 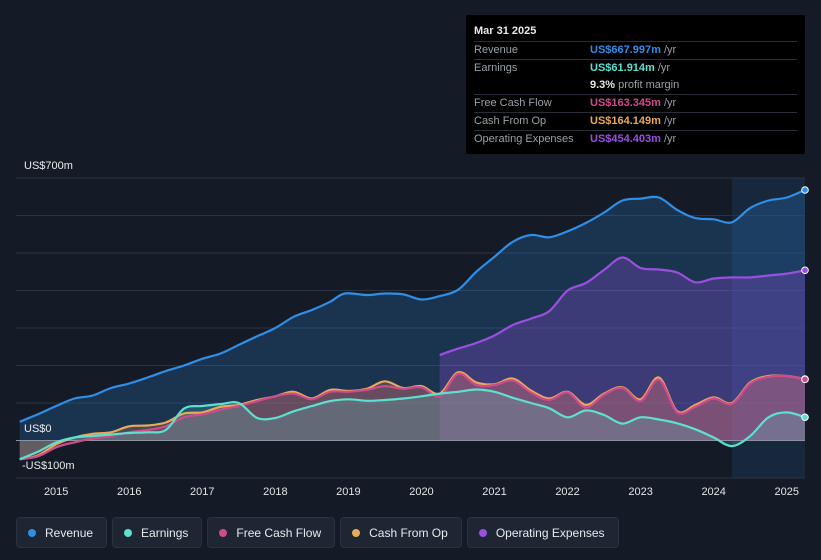 What do you see at coordinates (38, 429) in the screenshot?
I see `y-label-zero: US$0` at bounding box center [38, 429].